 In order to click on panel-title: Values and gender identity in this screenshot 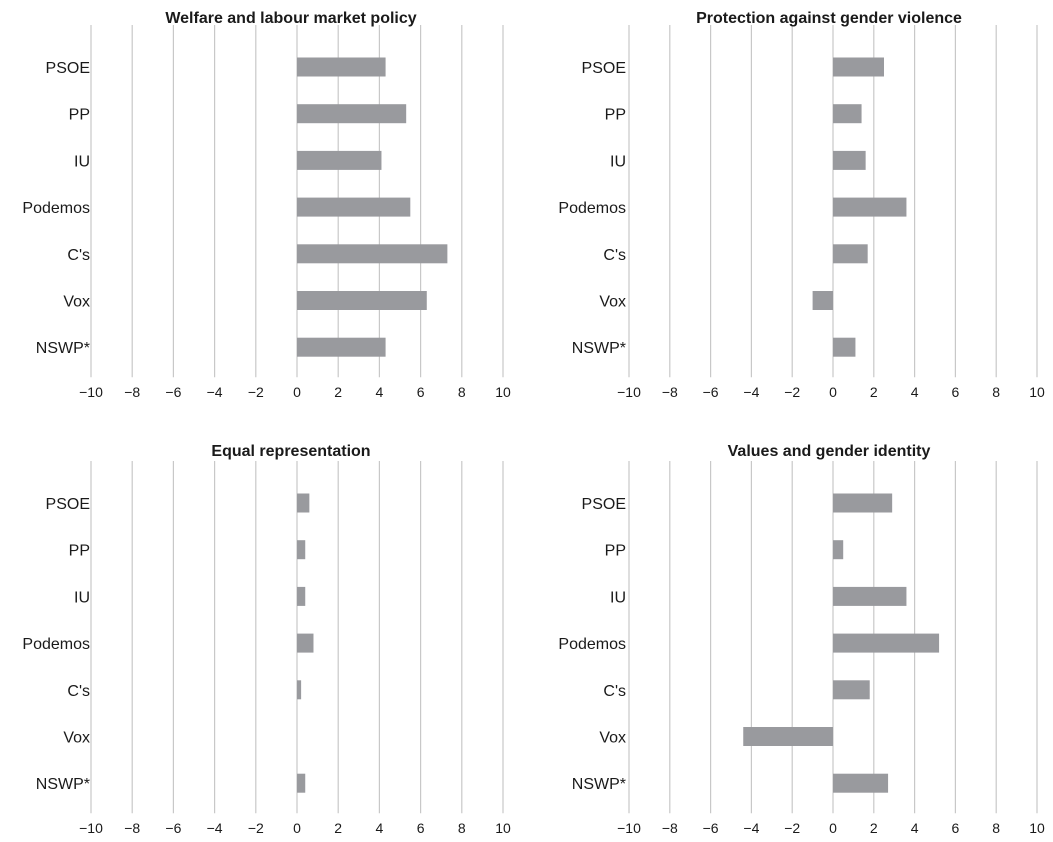, I will do `click(829, 451)`.